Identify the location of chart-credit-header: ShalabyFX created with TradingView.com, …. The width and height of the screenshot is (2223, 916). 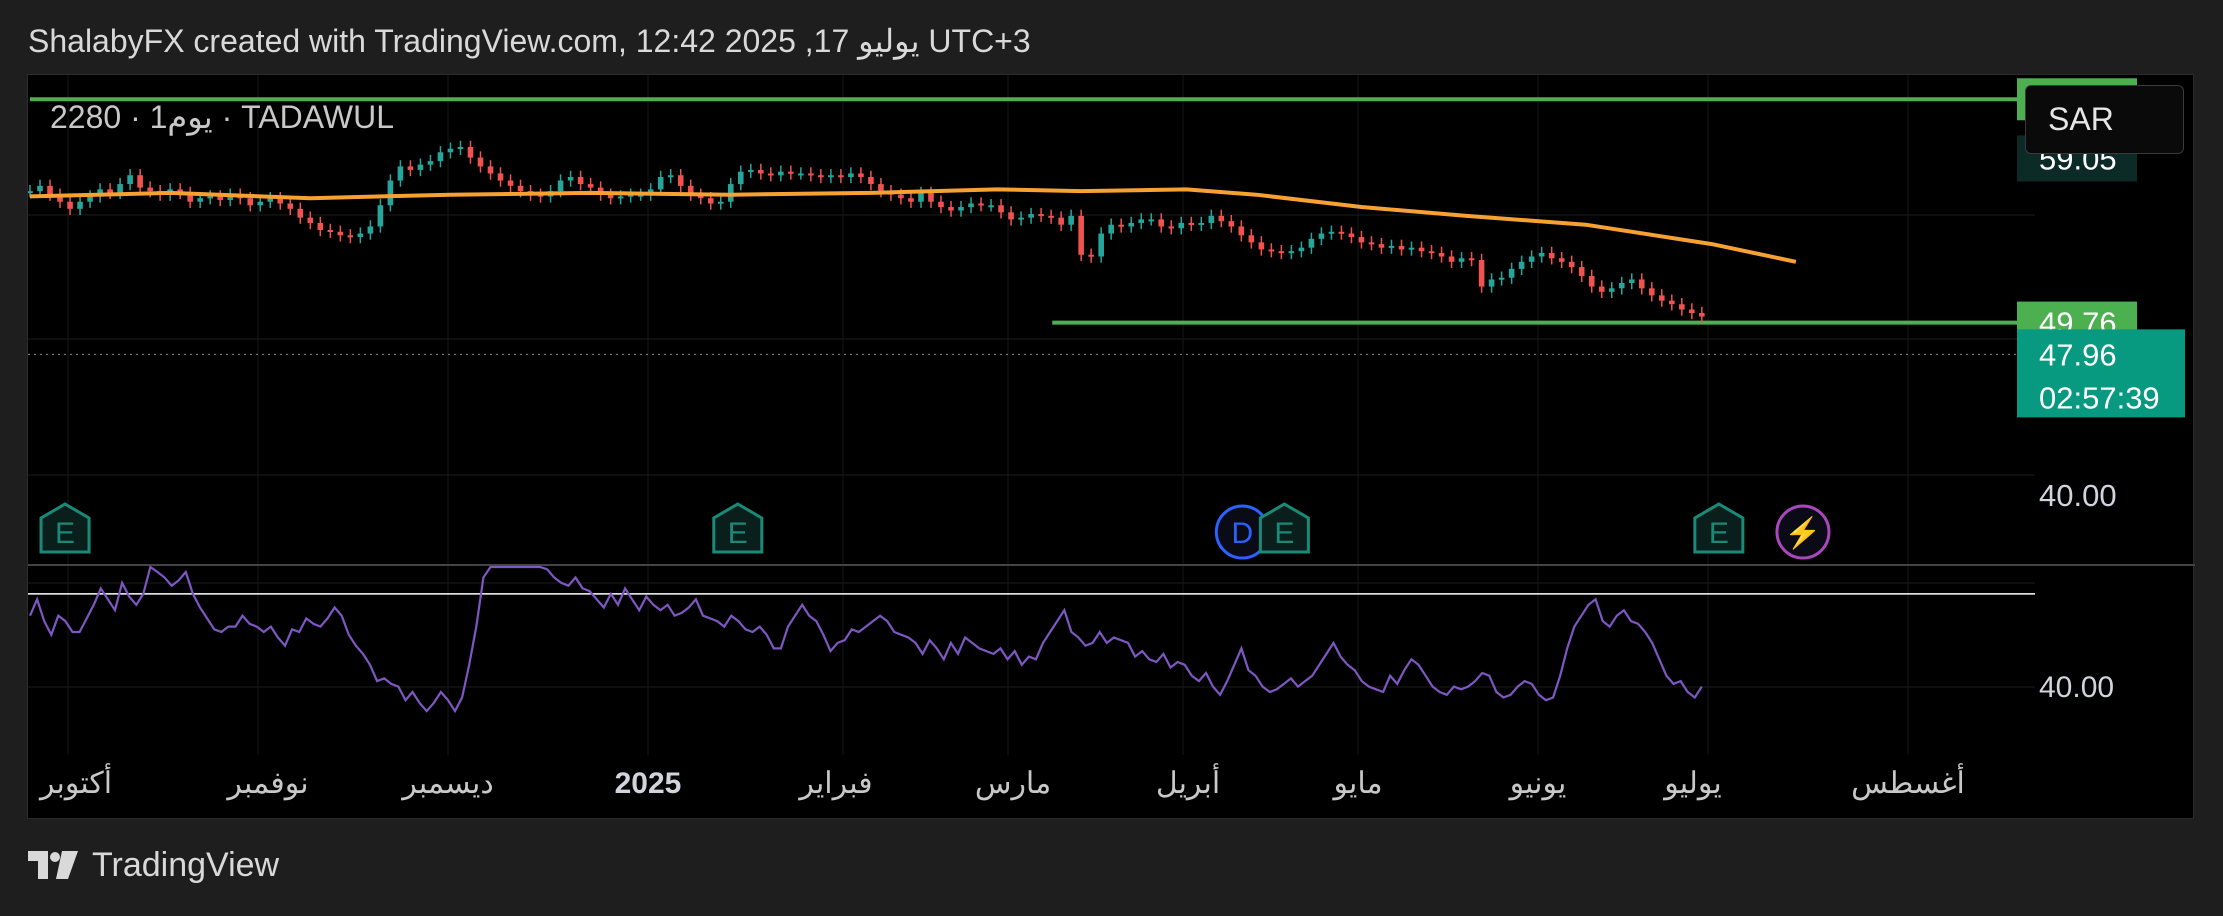
(529, 41).